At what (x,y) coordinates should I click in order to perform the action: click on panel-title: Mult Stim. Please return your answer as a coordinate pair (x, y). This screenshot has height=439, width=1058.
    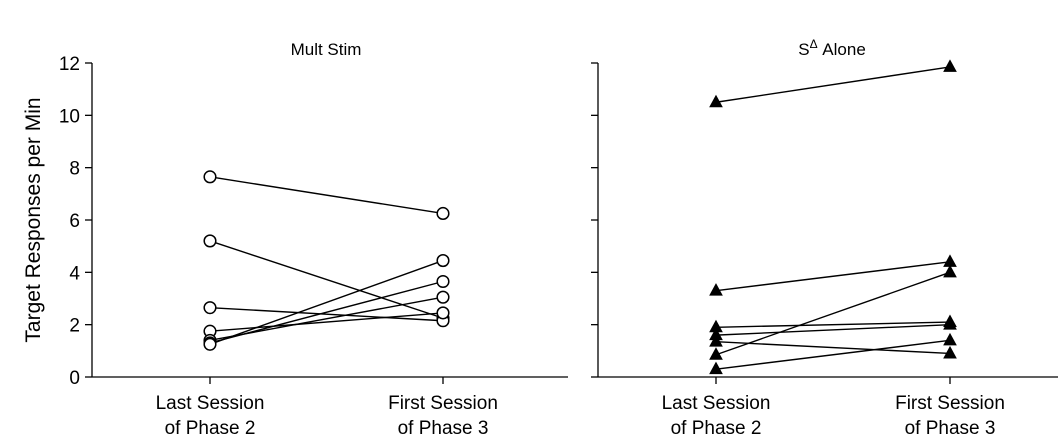
    Looking at the image, I should click on (326, 49).